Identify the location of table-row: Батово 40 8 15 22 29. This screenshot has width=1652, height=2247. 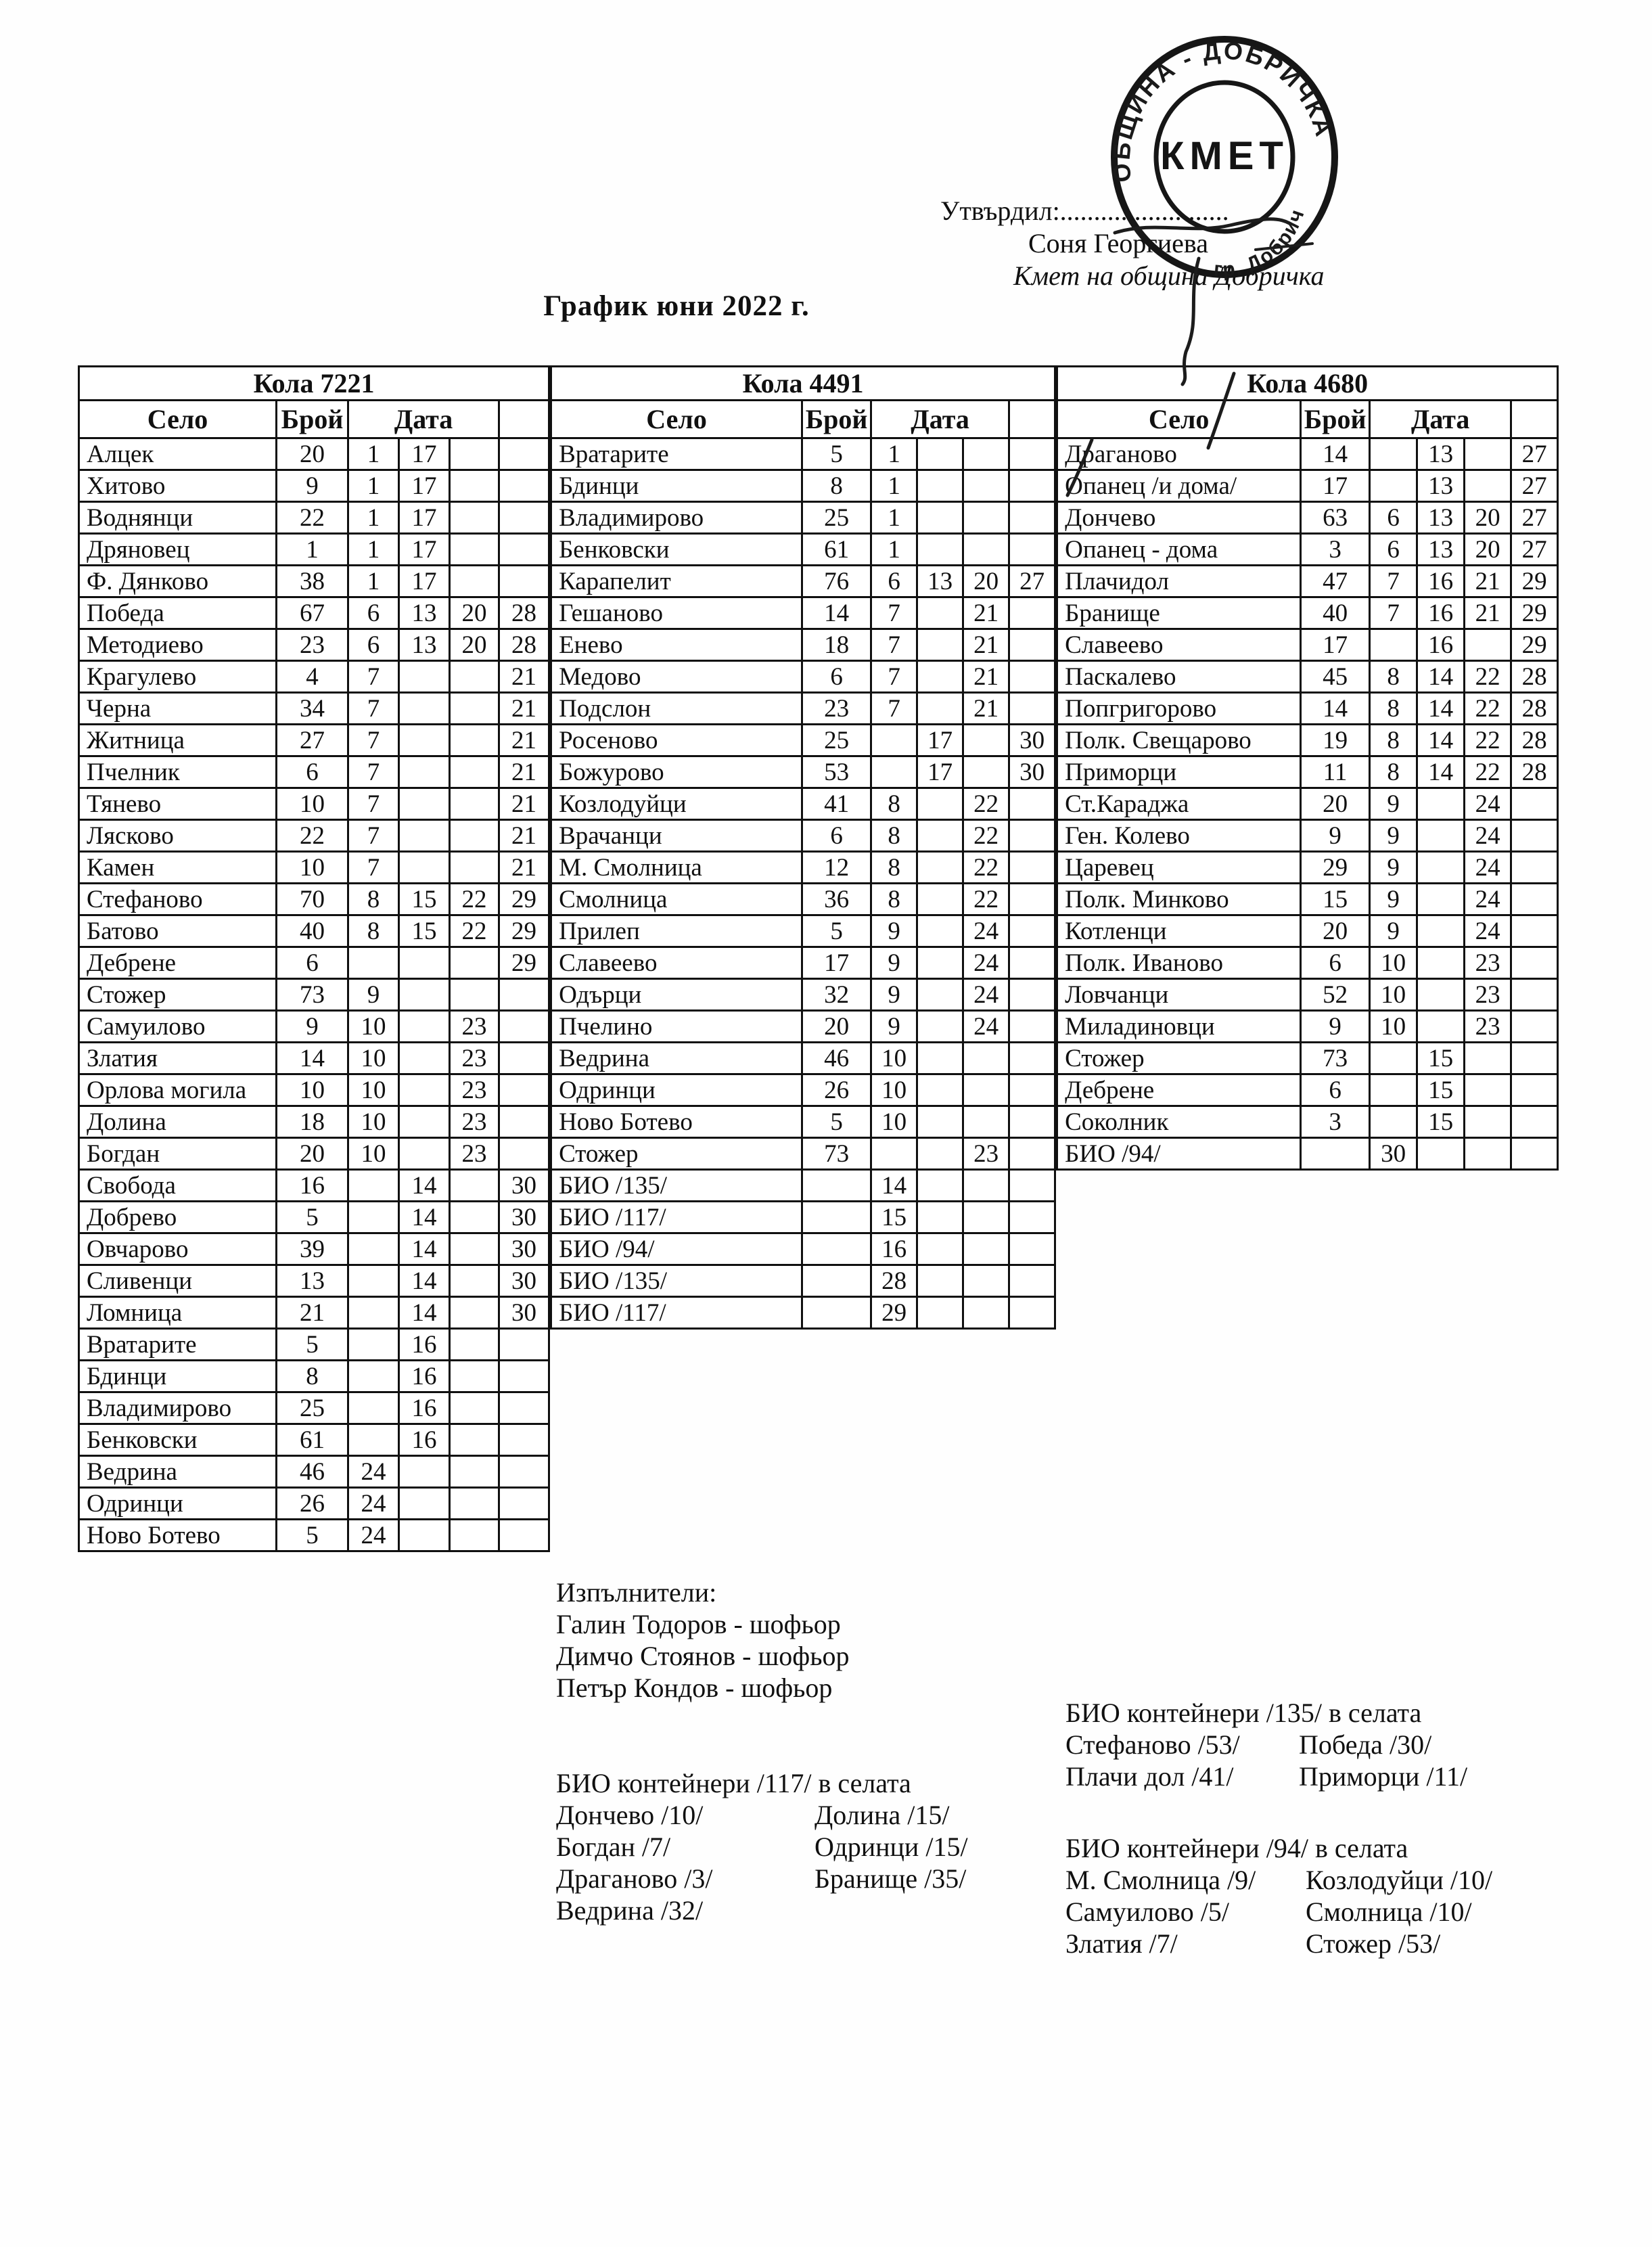
(314, 931).